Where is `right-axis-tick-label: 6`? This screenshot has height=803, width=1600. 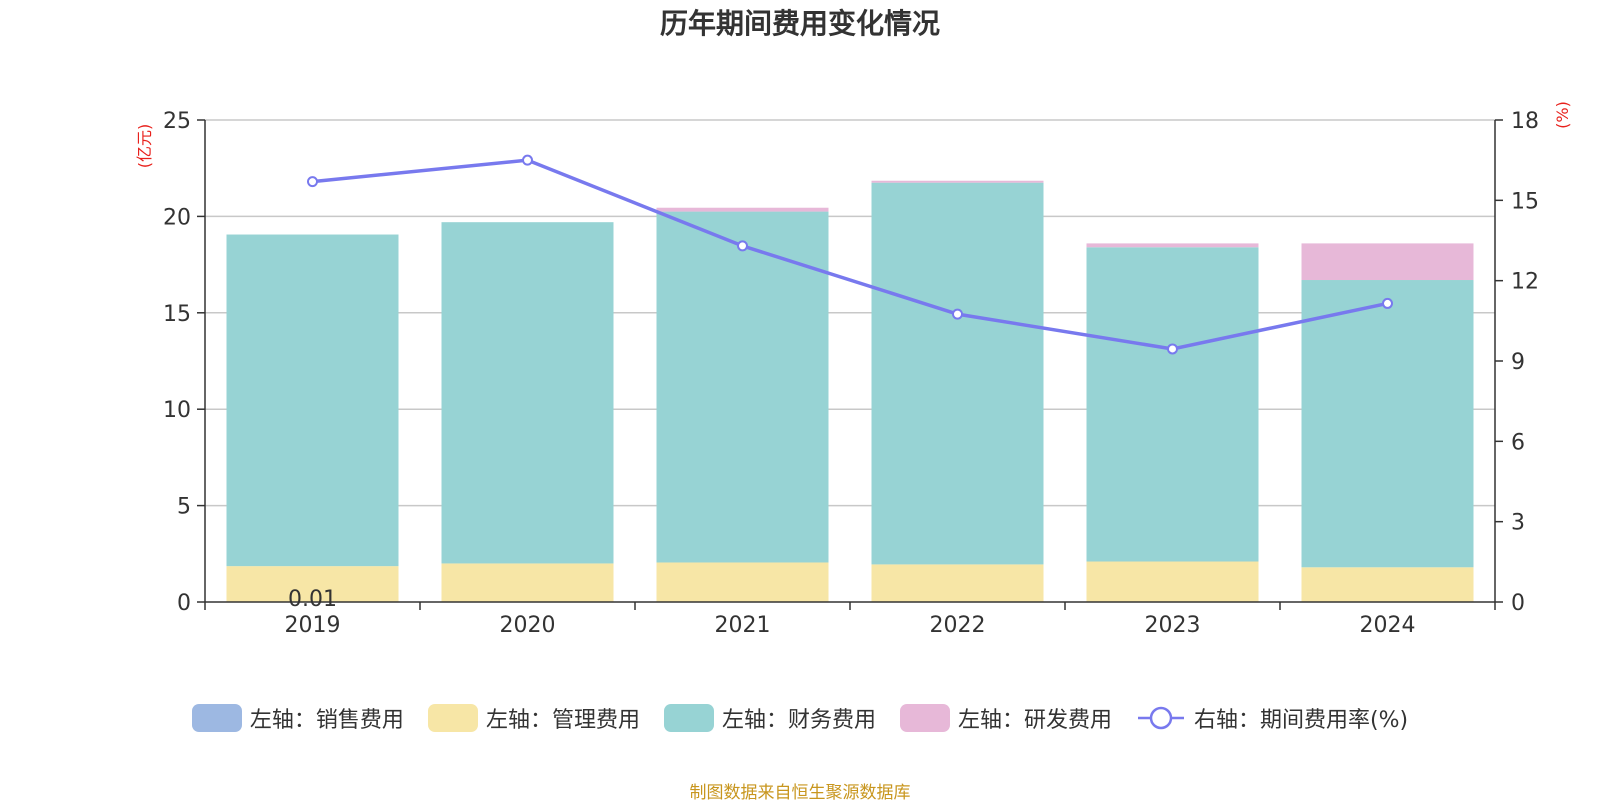 right-axis-tick-label: 6 is located at coordinates (1518, 442).